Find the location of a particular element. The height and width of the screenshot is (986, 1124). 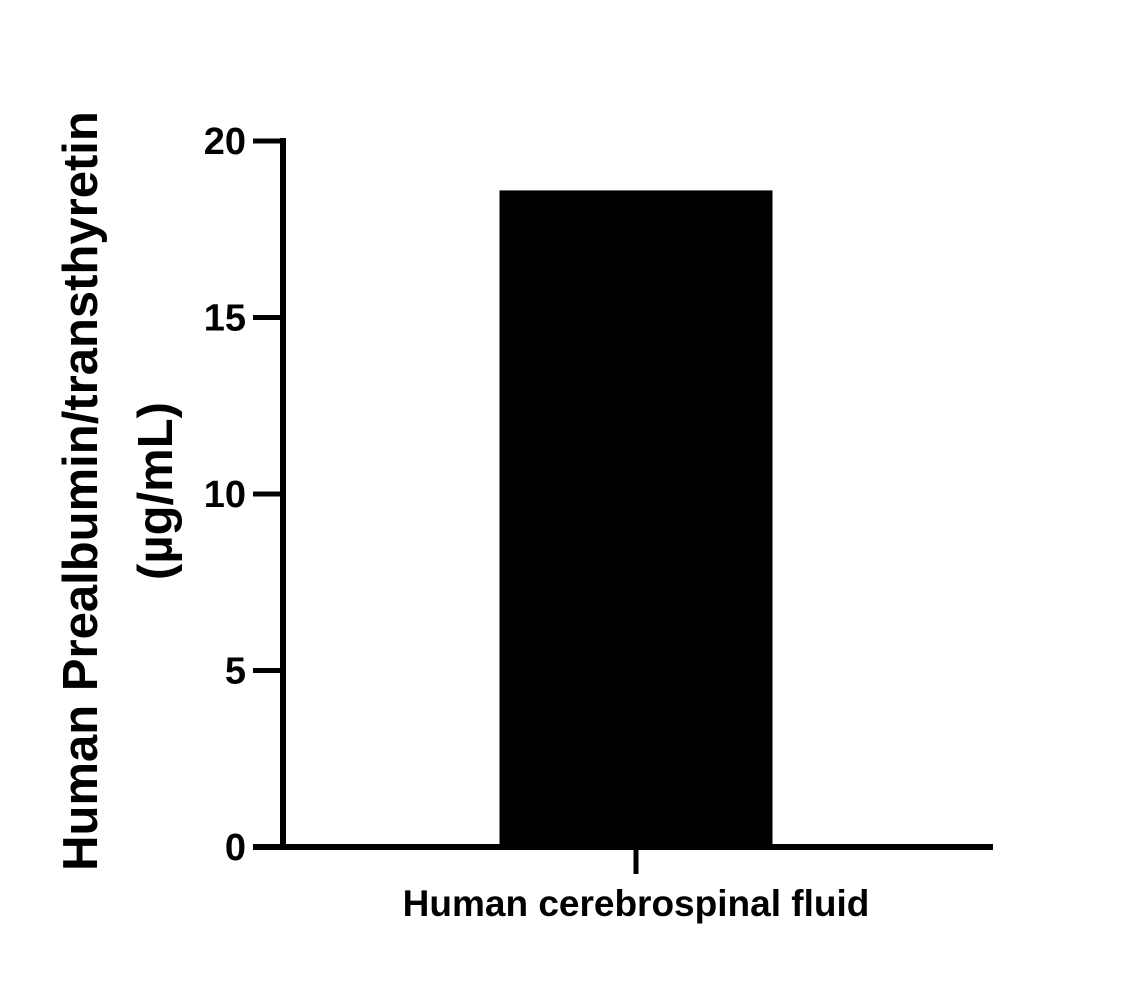

y-axis-title-line-2: (µg/mL) is located at coordinates (156, 491).